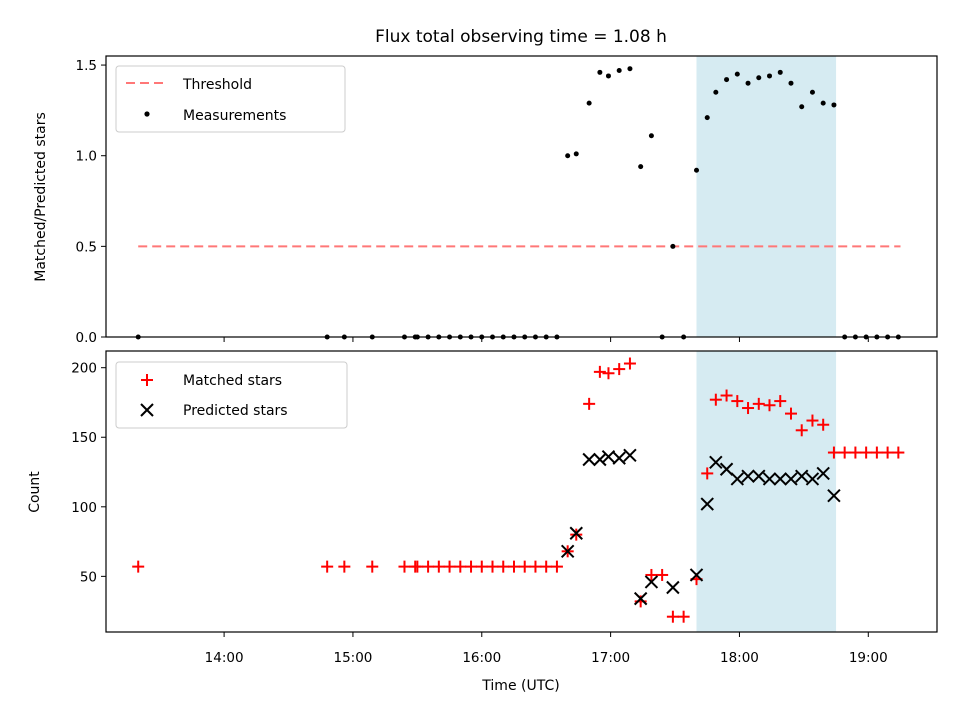 This screenshot has height=720, width=960. Describe the element at coordinates (481, 658) in the screenshot. I see `x-tick-label: 16:00` at that location.